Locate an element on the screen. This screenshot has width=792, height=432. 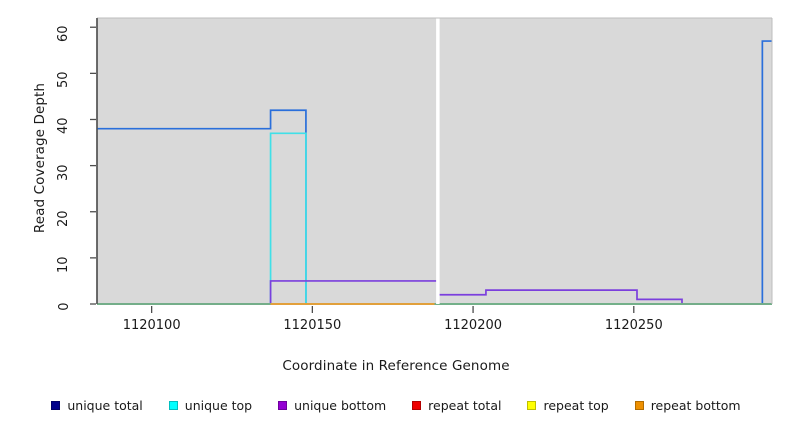
legend-label: unique total is located at coordinates (105, 405).